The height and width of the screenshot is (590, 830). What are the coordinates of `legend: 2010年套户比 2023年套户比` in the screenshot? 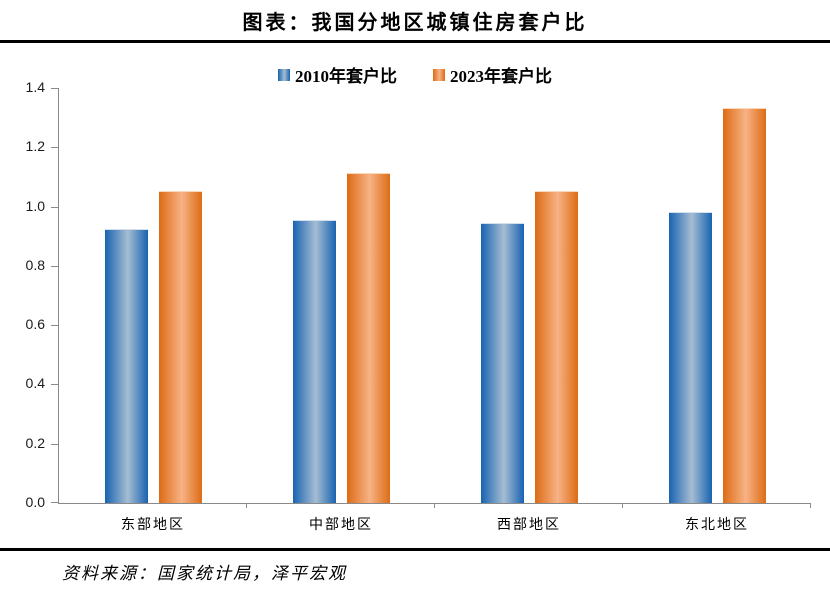 It's located at (415, 74).